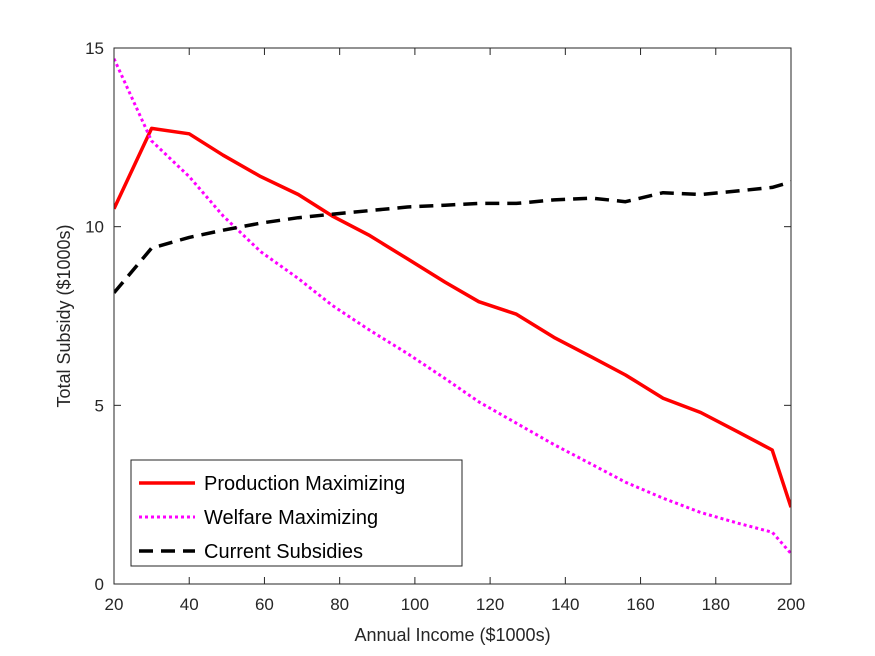 The image size is (875, 656). I want to click on legend-box, so click(296, 513).